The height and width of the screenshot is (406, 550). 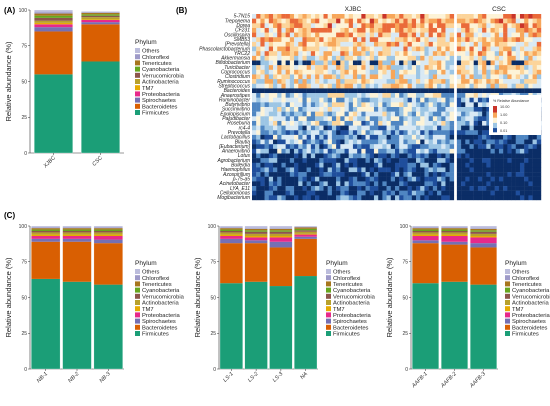 I want to click on bar-segment-tm7, so click(x=483, y=237).